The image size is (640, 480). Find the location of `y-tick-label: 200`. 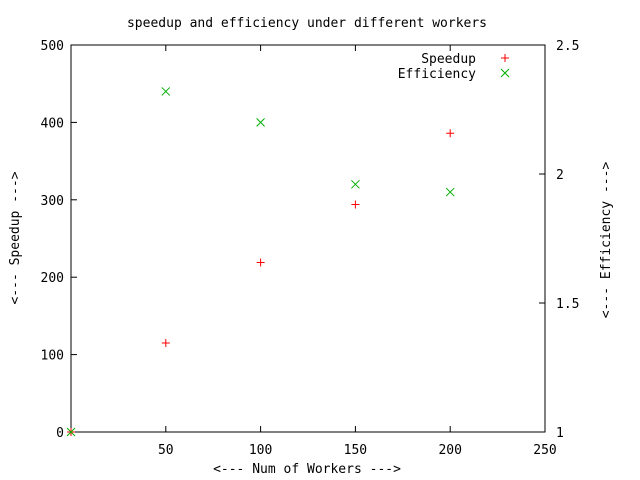

y-tick-label: 200 is located at coordinates (52, 278).